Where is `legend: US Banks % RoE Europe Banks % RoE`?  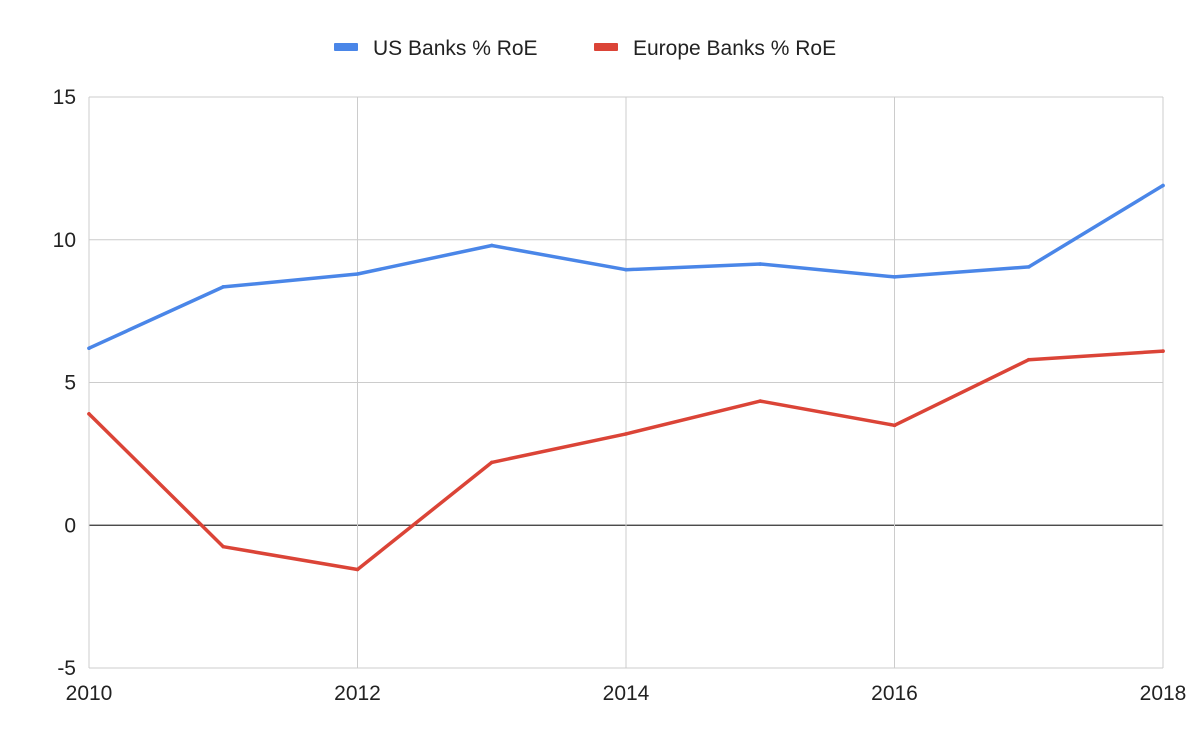
legend: US Banks % RoE Europe Banks % RoE is located at coordinates (585, 48).